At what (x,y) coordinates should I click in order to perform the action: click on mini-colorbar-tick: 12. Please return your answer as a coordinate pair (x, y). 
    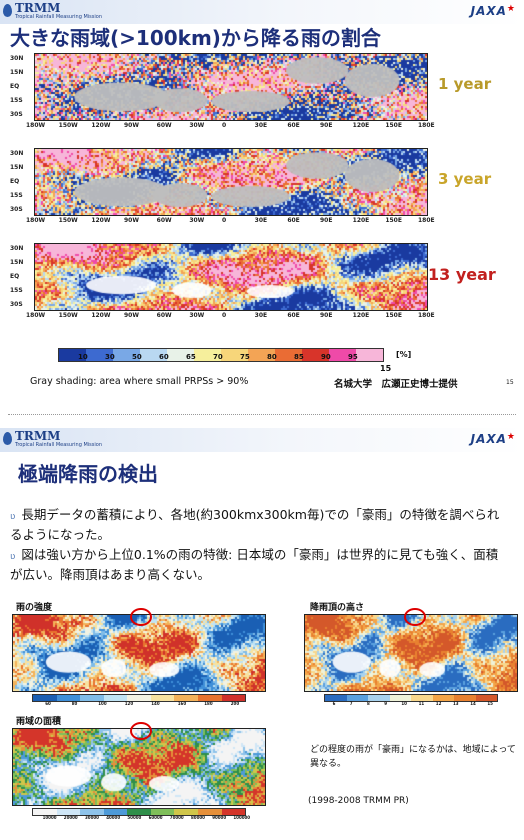
    Looking at the image, I should click on (438, 703).